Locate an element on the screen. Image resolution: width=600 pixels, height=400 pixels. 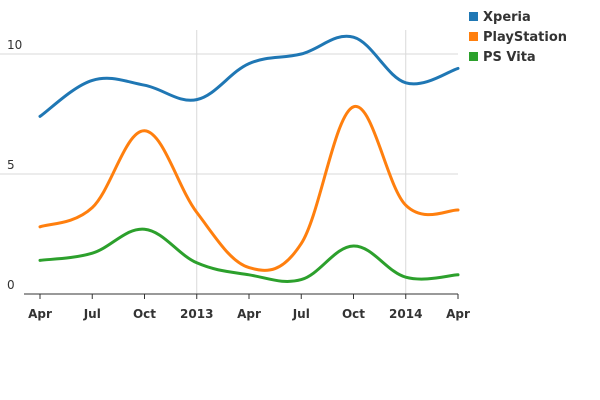
x-tick-label: 2013 is located at coordinates (196, 314).